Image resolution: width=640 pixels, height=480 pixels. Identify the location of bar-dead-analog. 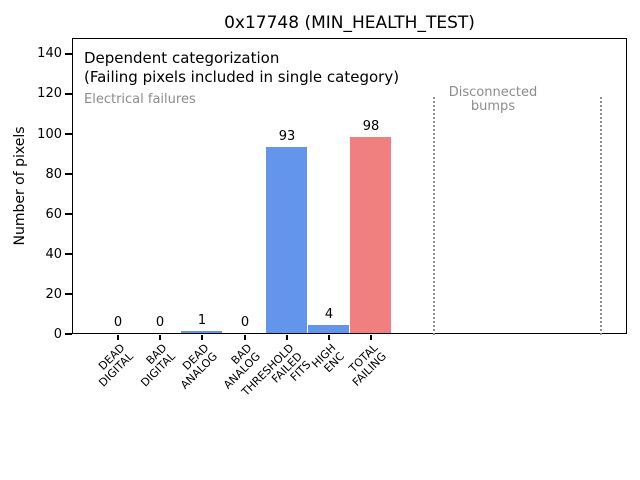
(201, 332).